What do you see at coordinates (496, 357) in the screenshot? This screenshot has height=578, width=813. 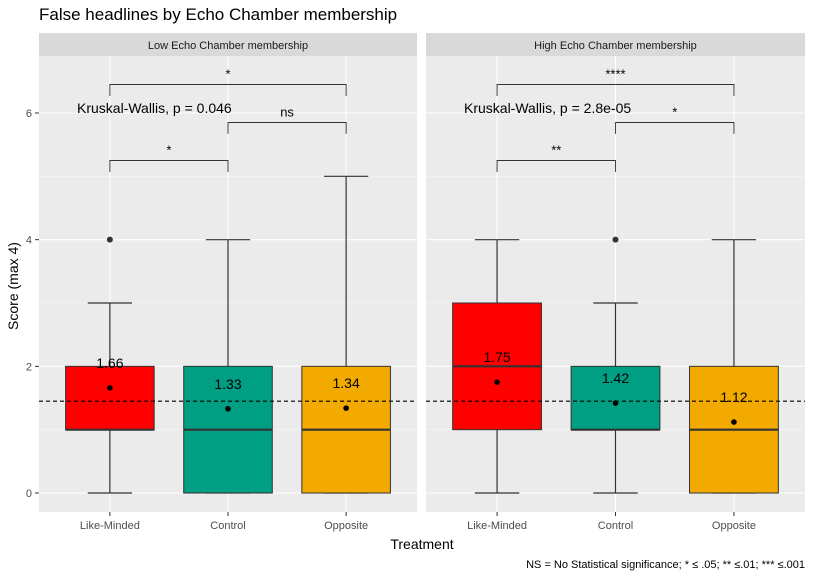 I see `mean-label: 1.75` at bounding box center [496, 357].